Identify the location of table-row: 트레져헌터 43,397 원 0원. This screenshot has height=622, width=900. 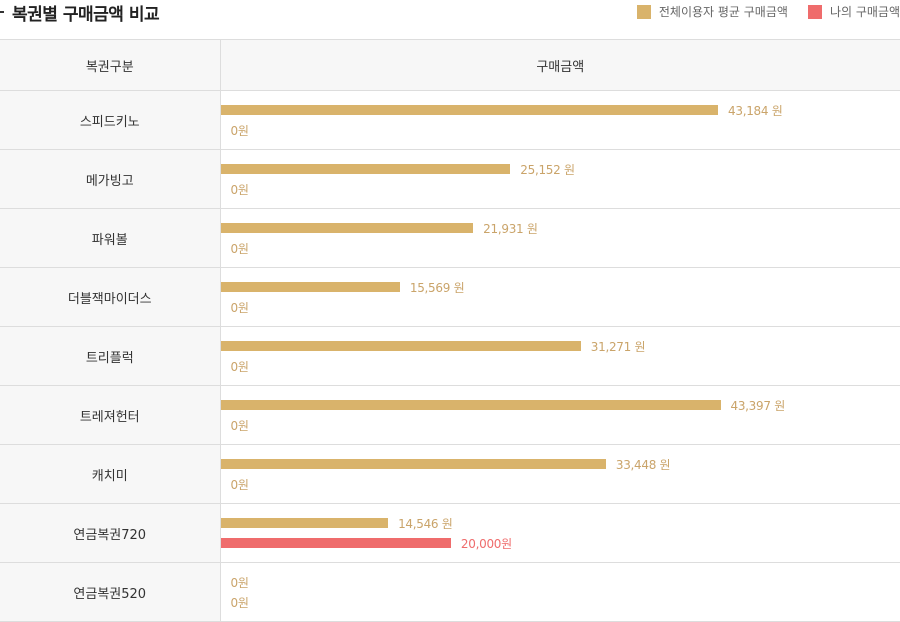
(450, 415).